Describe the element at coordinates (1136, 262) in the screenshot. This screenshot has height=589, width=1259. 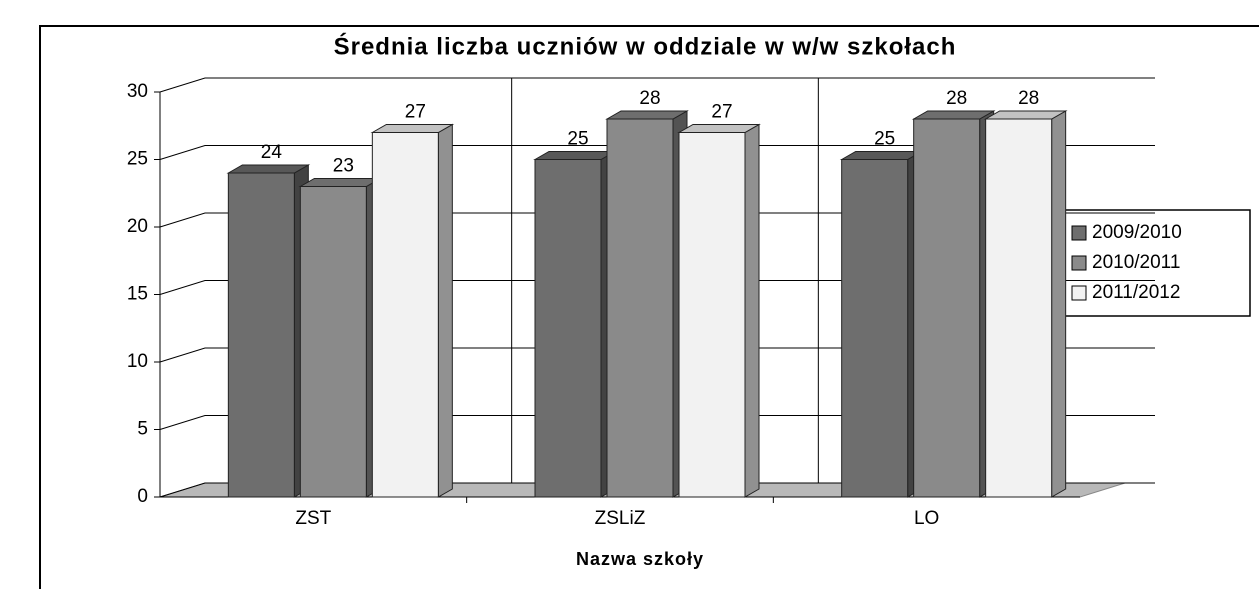
I see `legend-label: 2010/2011` at that location.